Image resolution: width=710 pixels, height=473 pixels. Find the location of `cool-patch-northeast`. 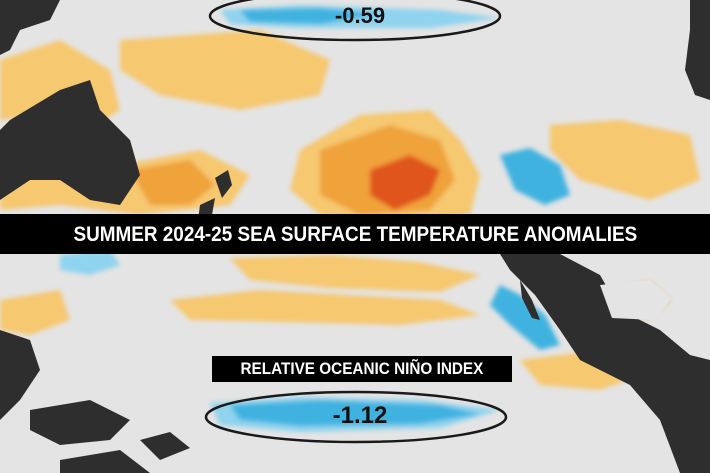

cool-patch-northeast is located at coordinates (535, 176).